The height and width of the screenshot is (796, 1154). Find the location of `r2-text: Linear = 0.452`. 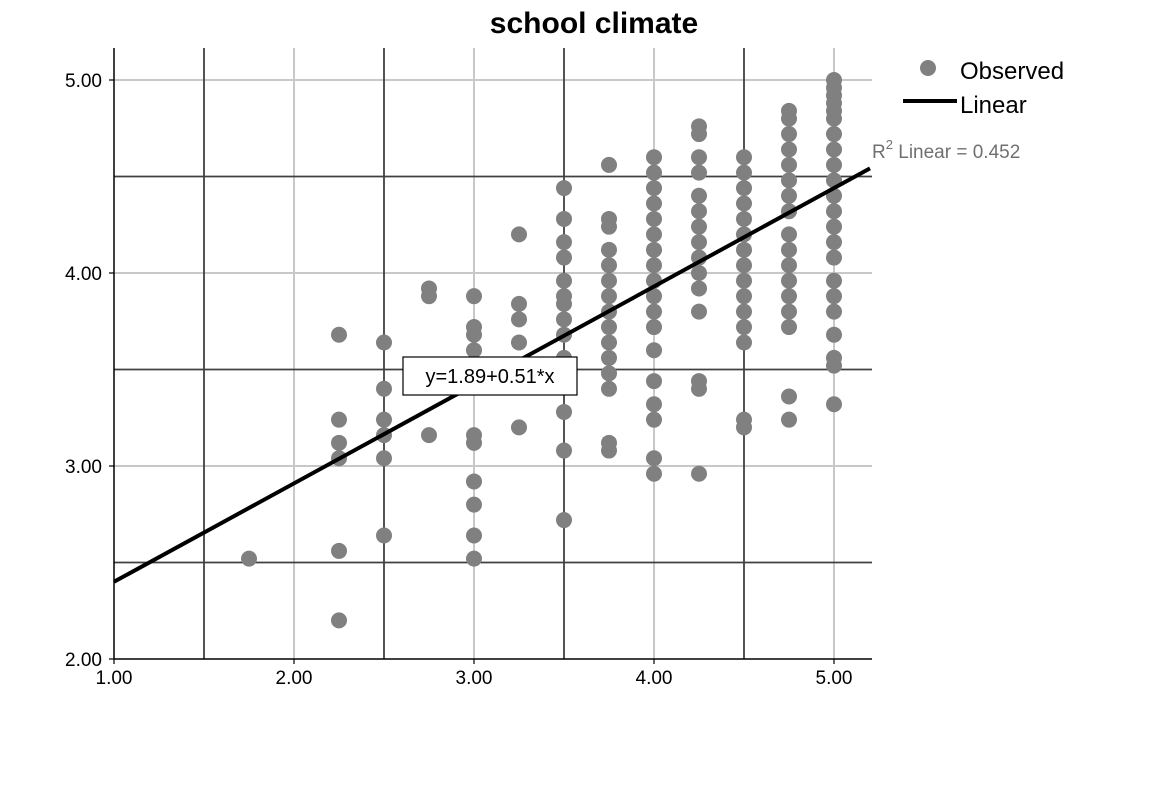

r2-text: Linear = 0.452 is located at coordinates (956, 152).